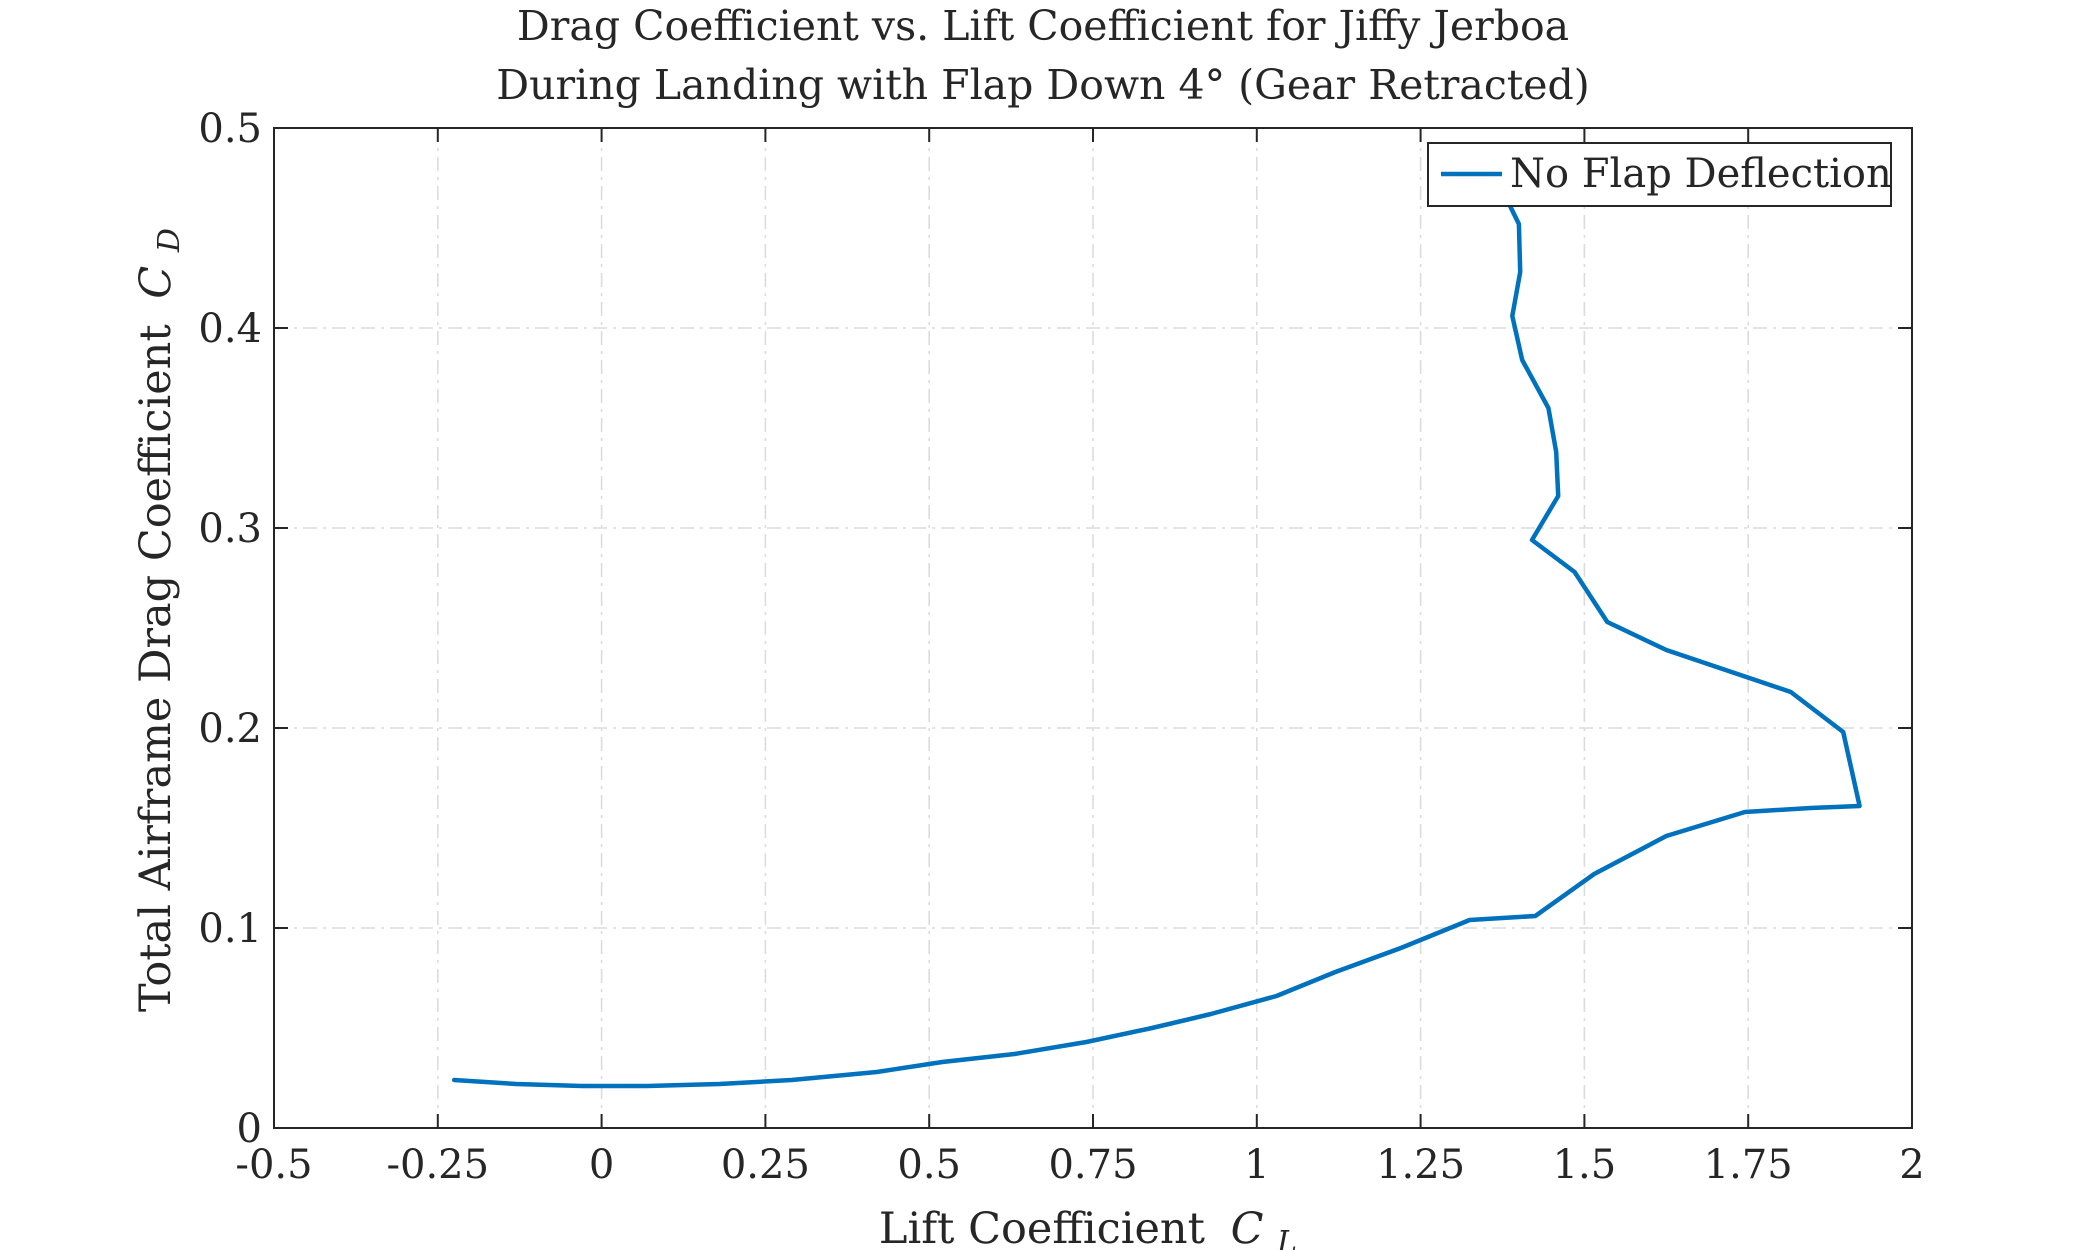 Image resolution: width=2083 pixels, height=1250 pixels. Describe the element at coordinates (1247, 1227) in the screenshot. I see `x-axis-label-symbol: C` at that location.